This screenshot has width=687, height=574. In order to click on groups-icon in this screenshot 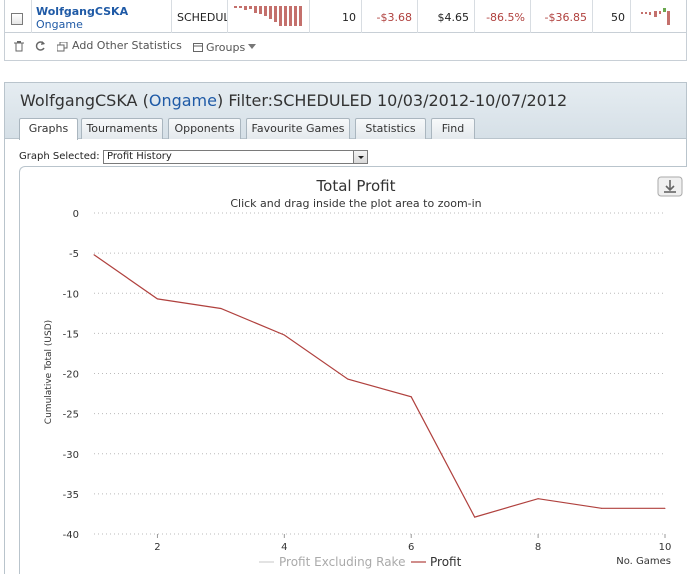, I will do `click(198, 47)`.